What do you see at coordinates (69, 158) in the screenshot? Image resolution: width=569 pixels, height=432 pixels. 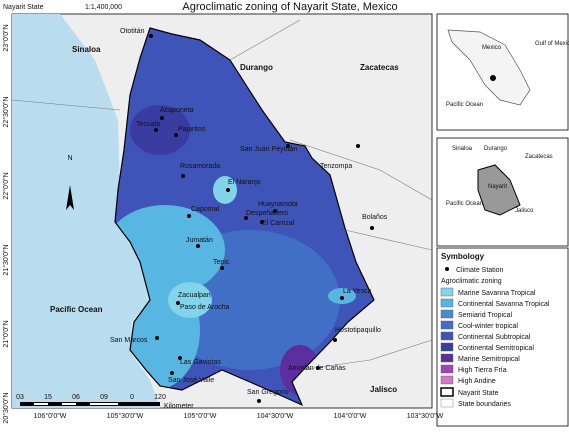 I see `north-label: N` at bounding box center [69, 158].